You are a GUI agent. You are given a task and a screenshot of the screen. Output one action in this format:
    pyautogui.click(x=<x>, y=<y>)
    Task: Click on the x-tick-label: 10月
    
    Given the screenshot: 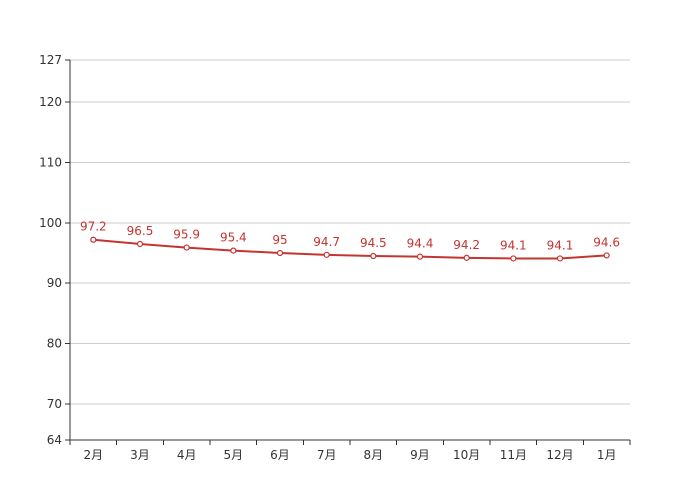 What is the action you would take?
    pyautogui.click(x=466, y=455)
    